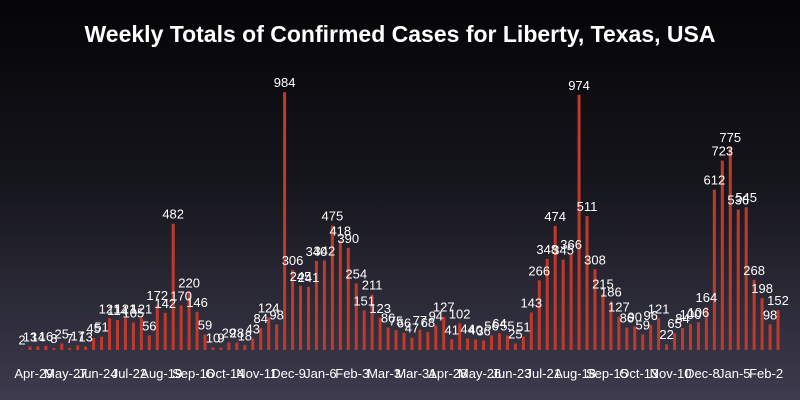  I want to click on bar-value-label: 86, so click(627, 317).